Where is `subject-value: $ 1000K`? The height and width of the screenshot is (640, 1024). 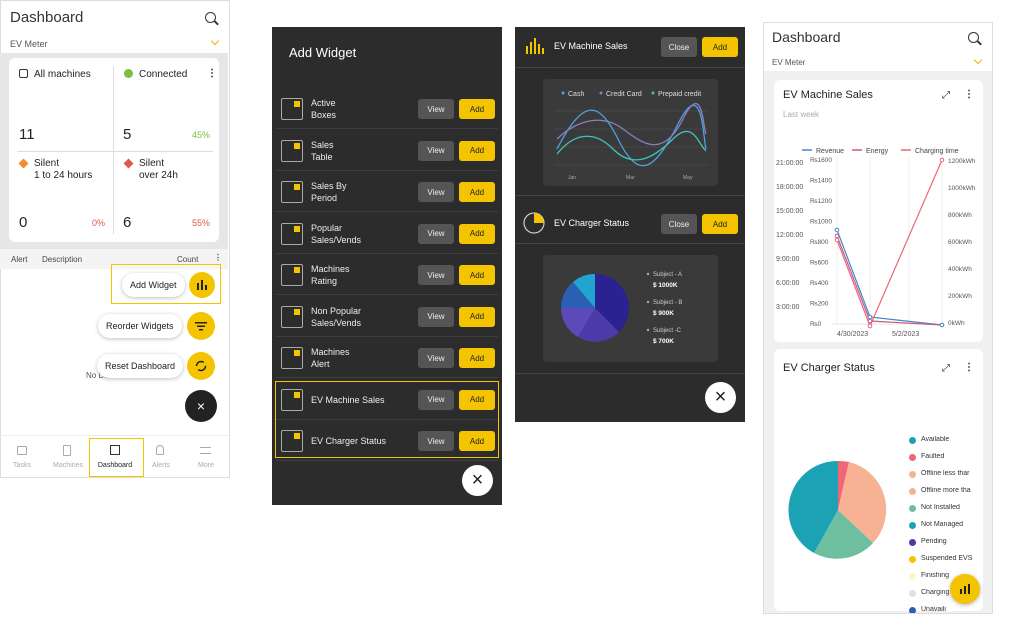
subject-value: $ 1000K is located at coordinates (665, 285).